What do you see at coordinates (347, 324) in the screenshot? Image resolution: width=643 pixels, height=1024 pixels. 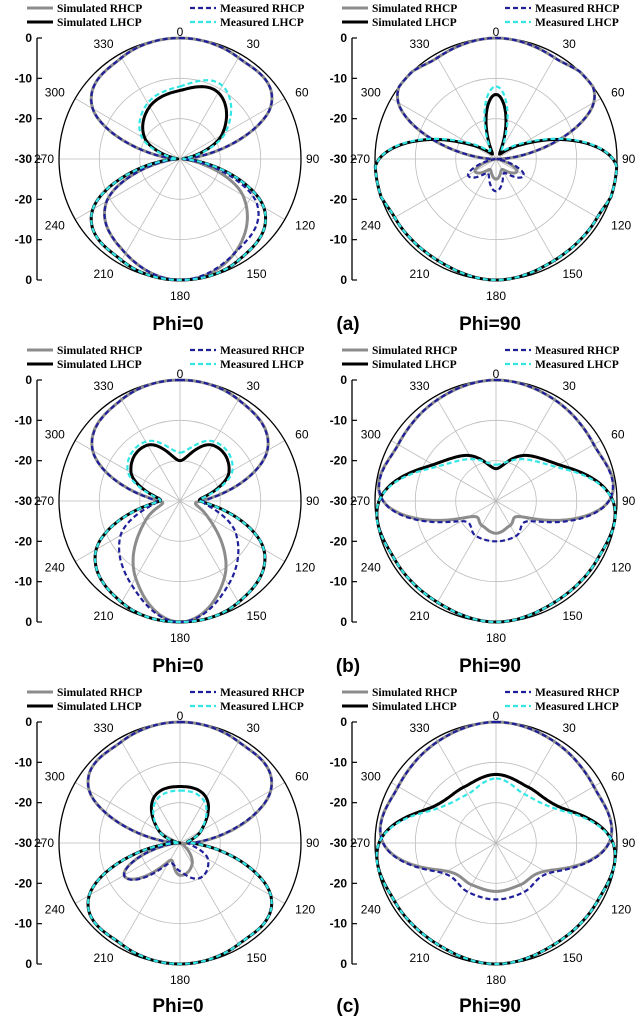 I see `subfigure-label: (a)` at bounding box center [347, 324].